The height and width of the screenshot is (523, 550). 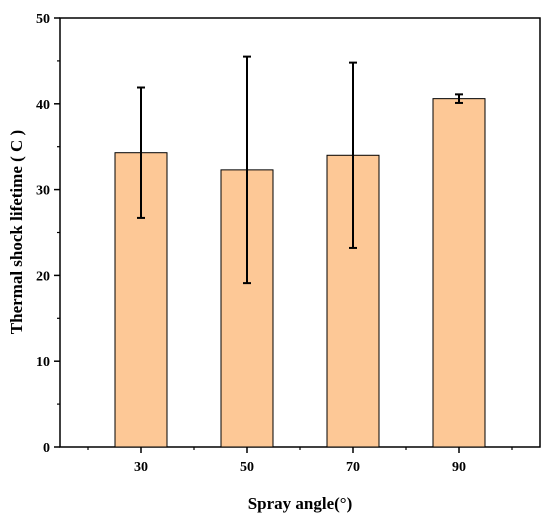 I want to click on x-tick-label-30: 30, so click(x=141, y=467).